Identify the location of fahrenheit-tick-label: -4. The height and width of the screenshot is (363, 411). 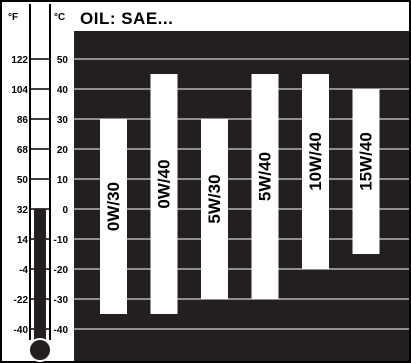
(23, 270).